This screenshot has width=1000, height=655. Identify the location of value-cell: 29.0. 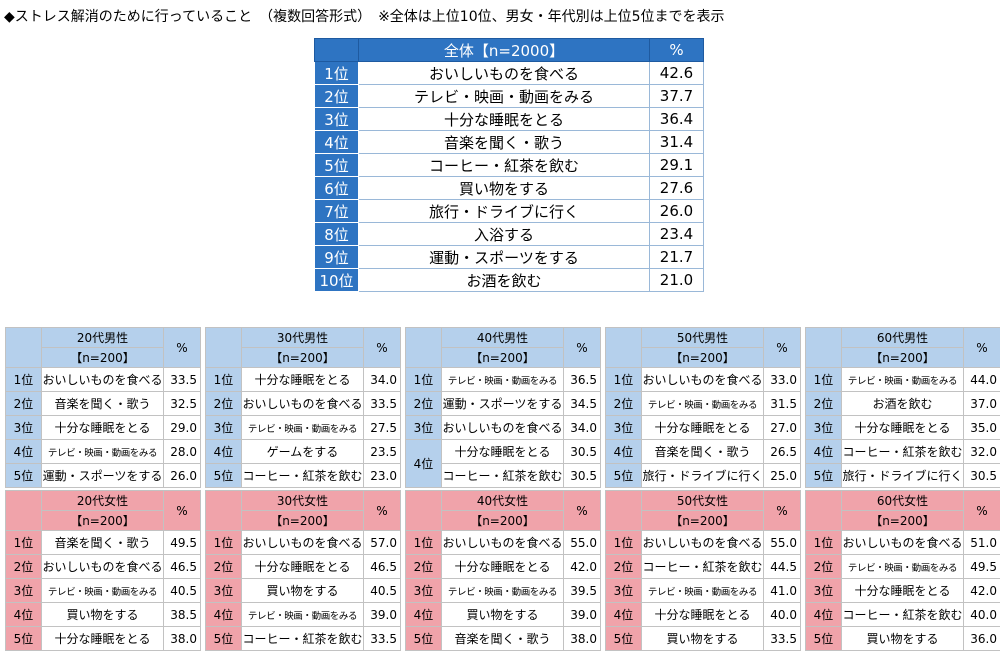
(182, 427).